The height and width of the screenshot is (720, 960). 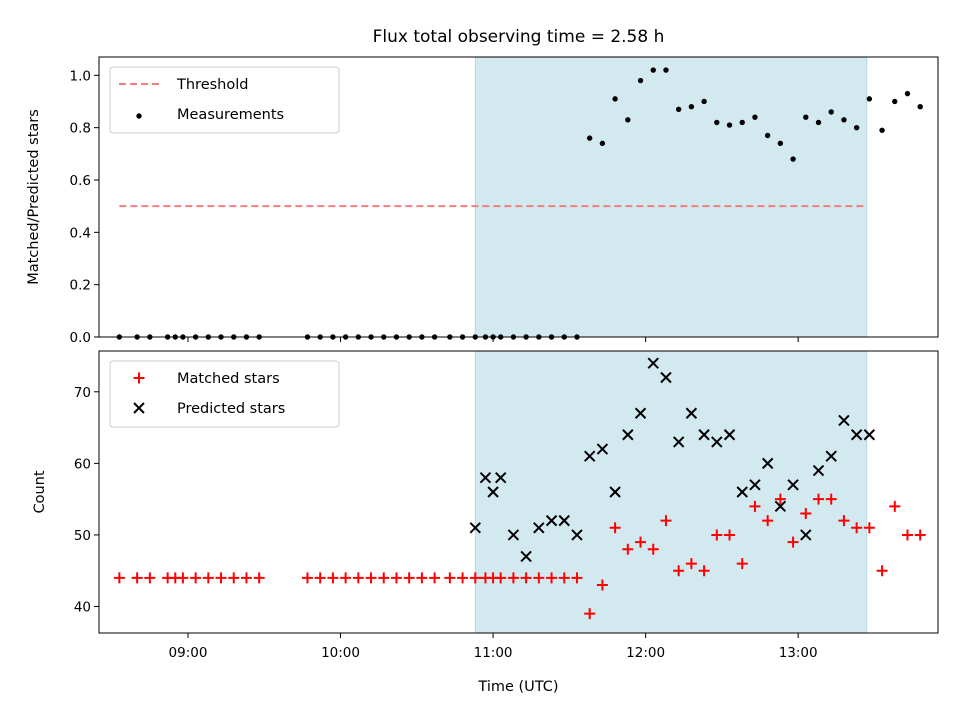 What do you see at coordinates (139, 116) in the screenshot?
I see `top-legend-key-dot` at bounding box center [139, 116].